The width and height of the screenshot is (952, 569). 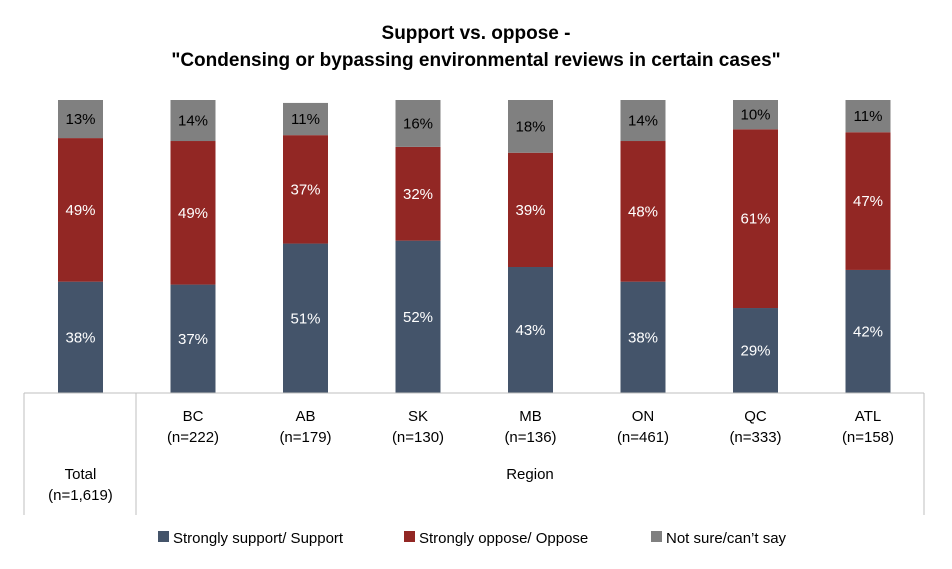 I want to click on legend-entry: Not sure/can’t say, so click(x=726, y=538).